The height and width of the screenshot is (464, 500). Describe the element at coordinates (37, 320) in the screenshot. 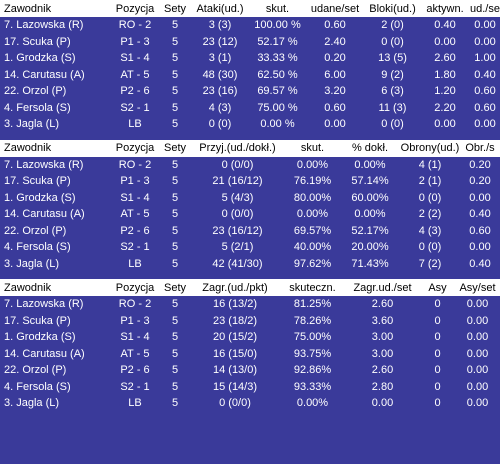

I see `cell-player: 17. Scuka (P)` at that location.